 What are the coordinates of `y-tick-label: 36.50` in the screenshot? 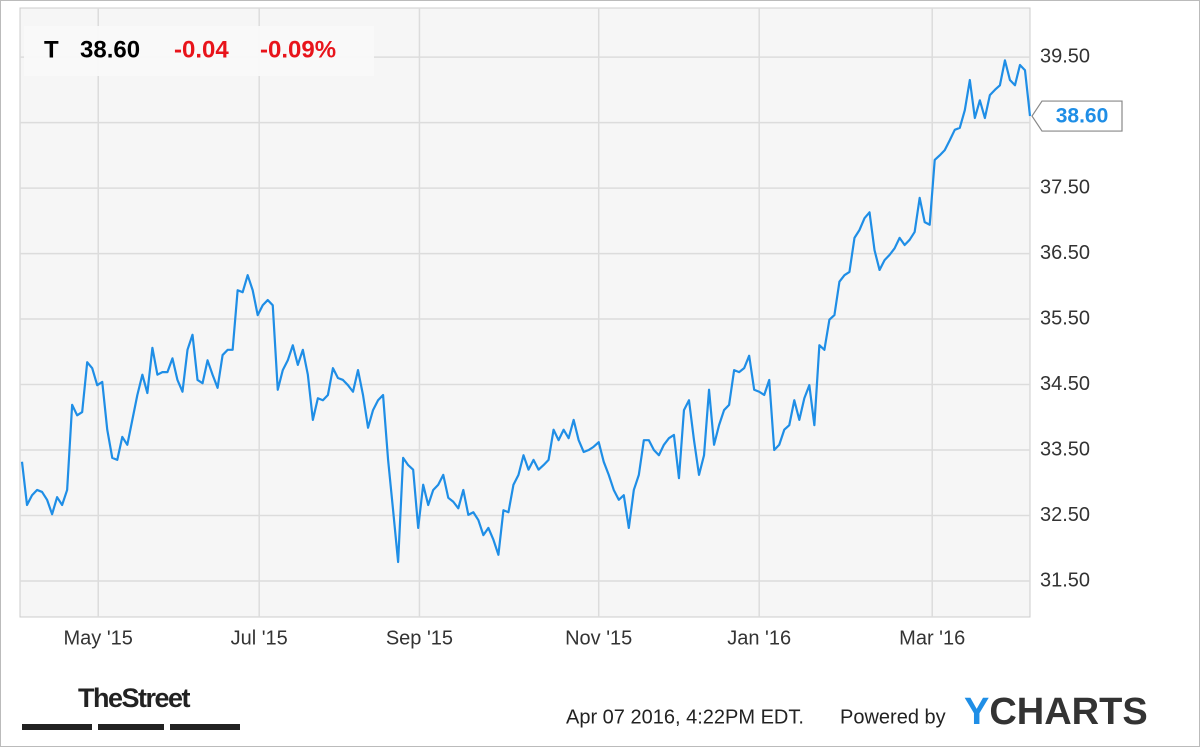 It's located at (1065, 253).